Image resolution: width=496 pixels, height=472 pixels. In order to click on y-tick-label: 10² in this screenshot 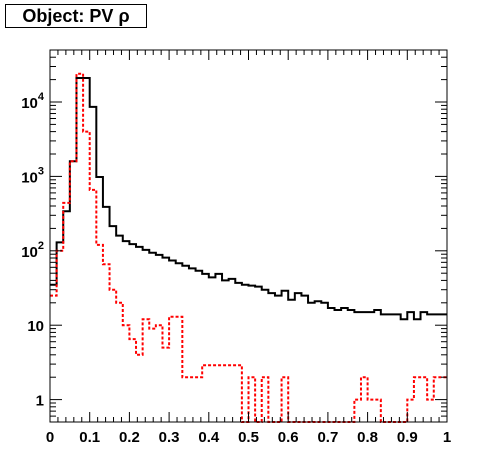, I will do `click(32, 250)`.